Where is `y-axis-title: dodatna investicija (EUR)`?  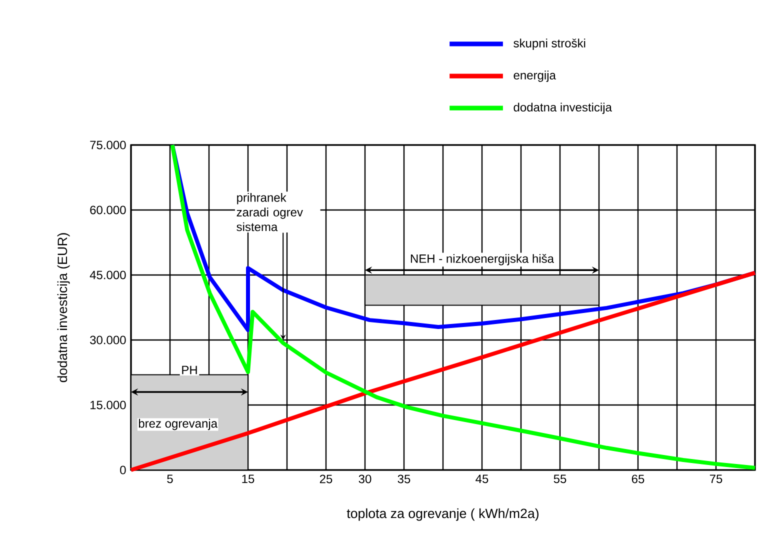
y-axis-title: dodatna investicija (EUR) is located at coordinates (63, 307).